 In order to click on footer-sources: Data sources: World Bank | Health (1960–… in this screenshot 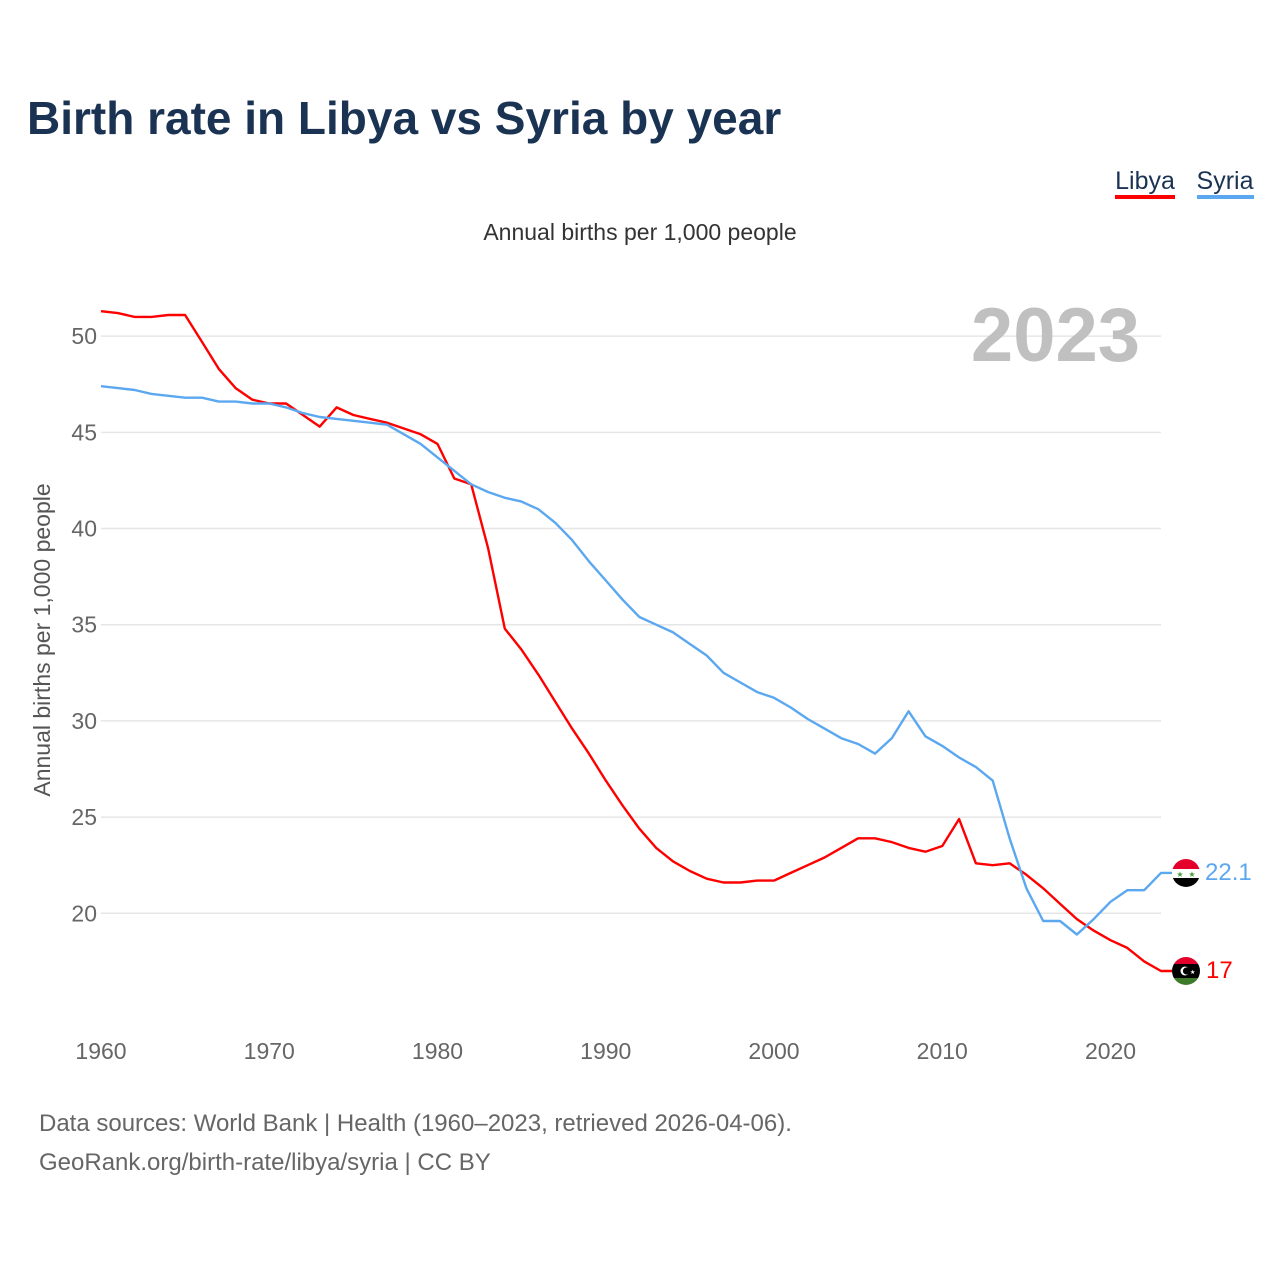, I will do `click(415, 1123)`.